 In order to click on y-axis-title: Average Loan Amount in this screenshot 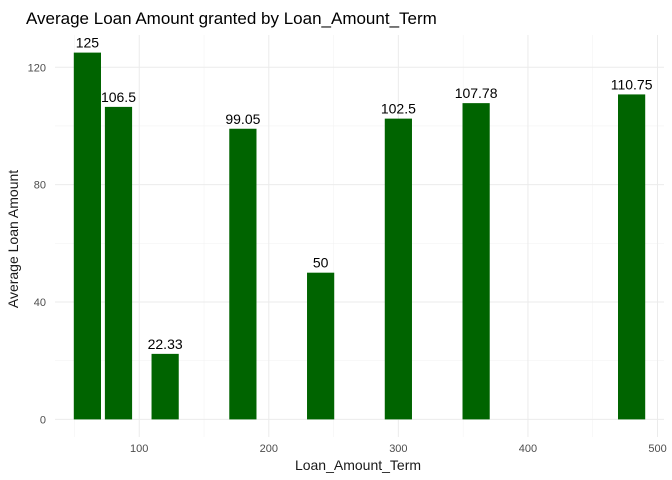, I will do `click(13, 239)`.